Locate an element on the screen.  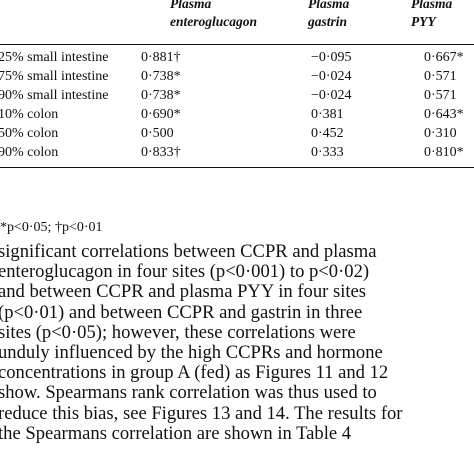
header-pyy-line2: PYY is located at coordinates (423, 21).